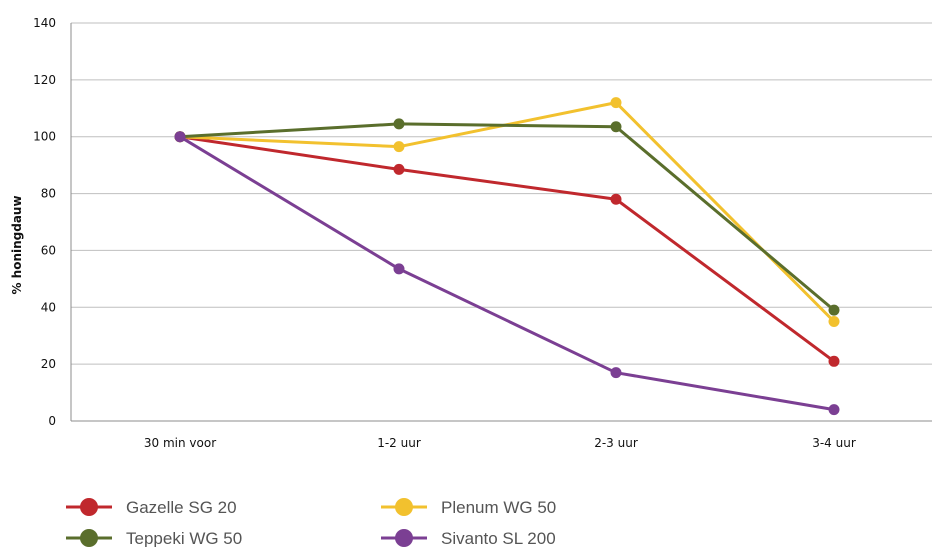  I want to click on y-tick-label: 40, so click(48, 307).